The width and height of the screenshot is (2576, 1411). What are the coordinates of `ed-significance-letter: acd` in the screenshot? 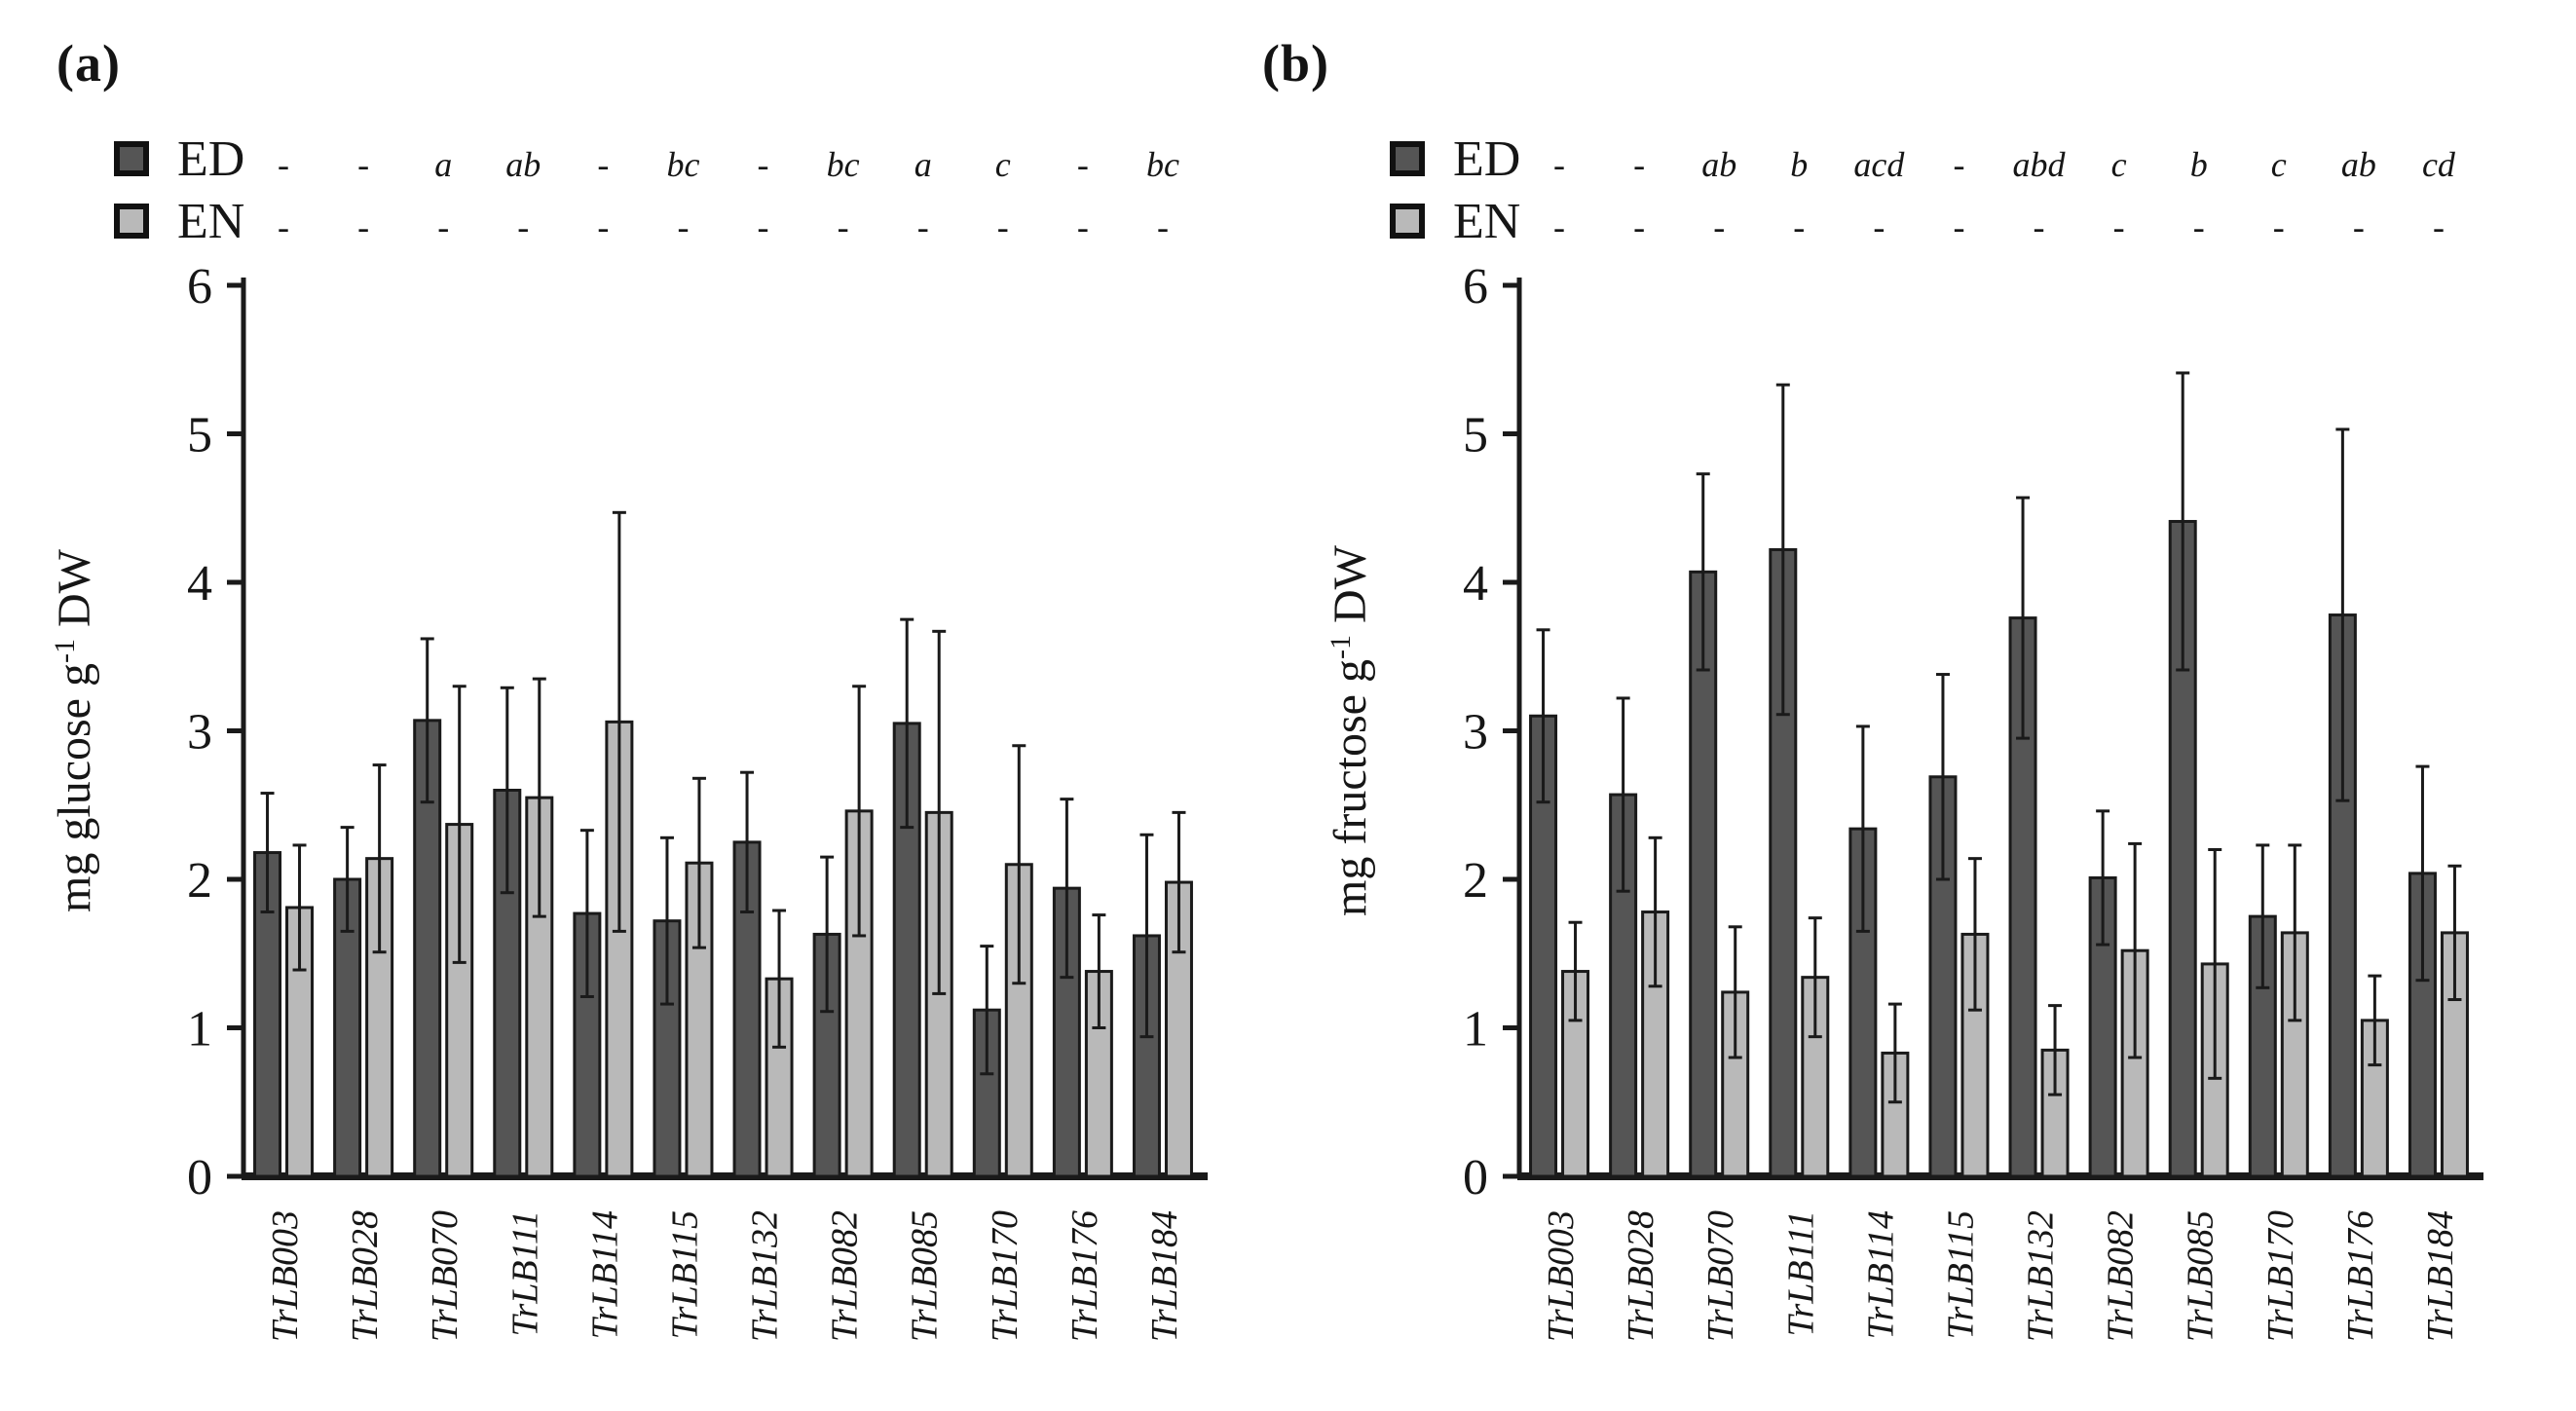 It's located at (1879, 164).